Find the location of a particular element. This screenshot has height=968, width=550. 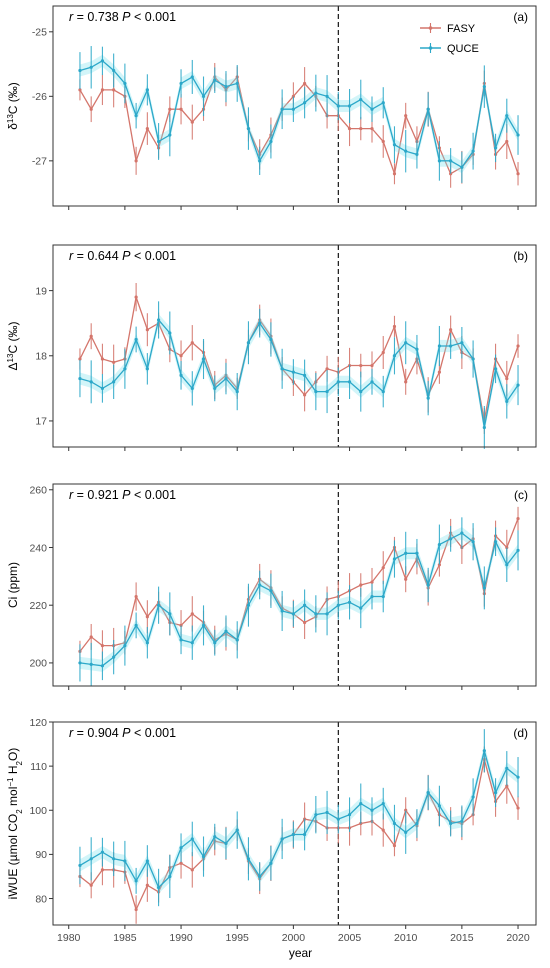

series-quce is located at coordinates (299, 818).